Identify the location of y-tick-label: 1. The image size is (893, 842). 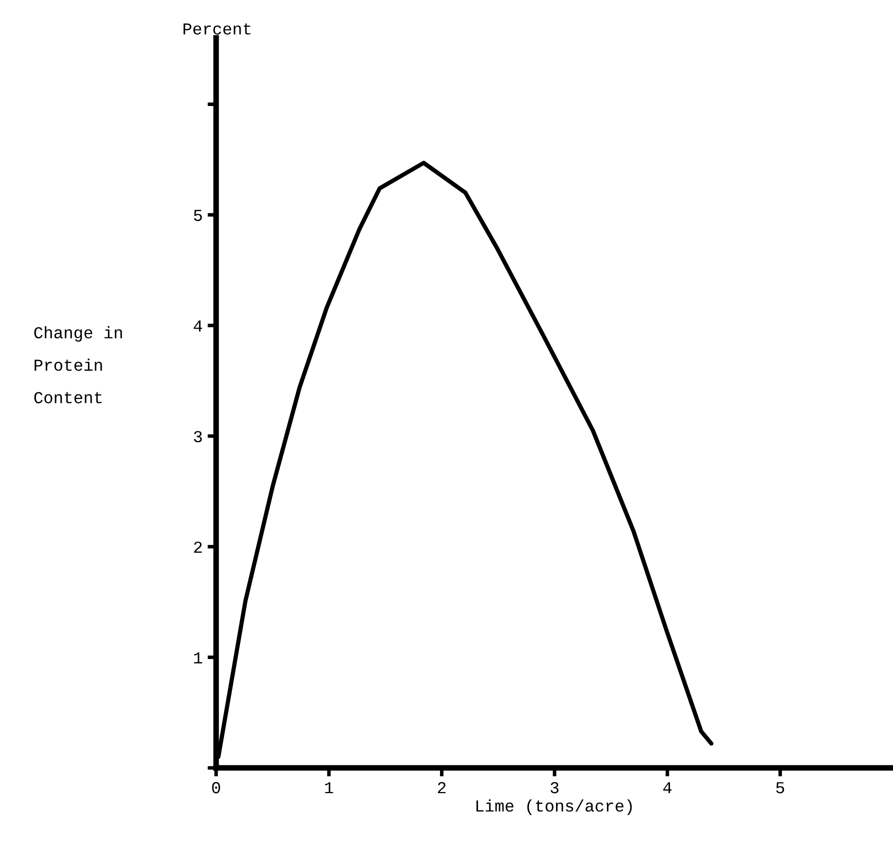
(198, 658).